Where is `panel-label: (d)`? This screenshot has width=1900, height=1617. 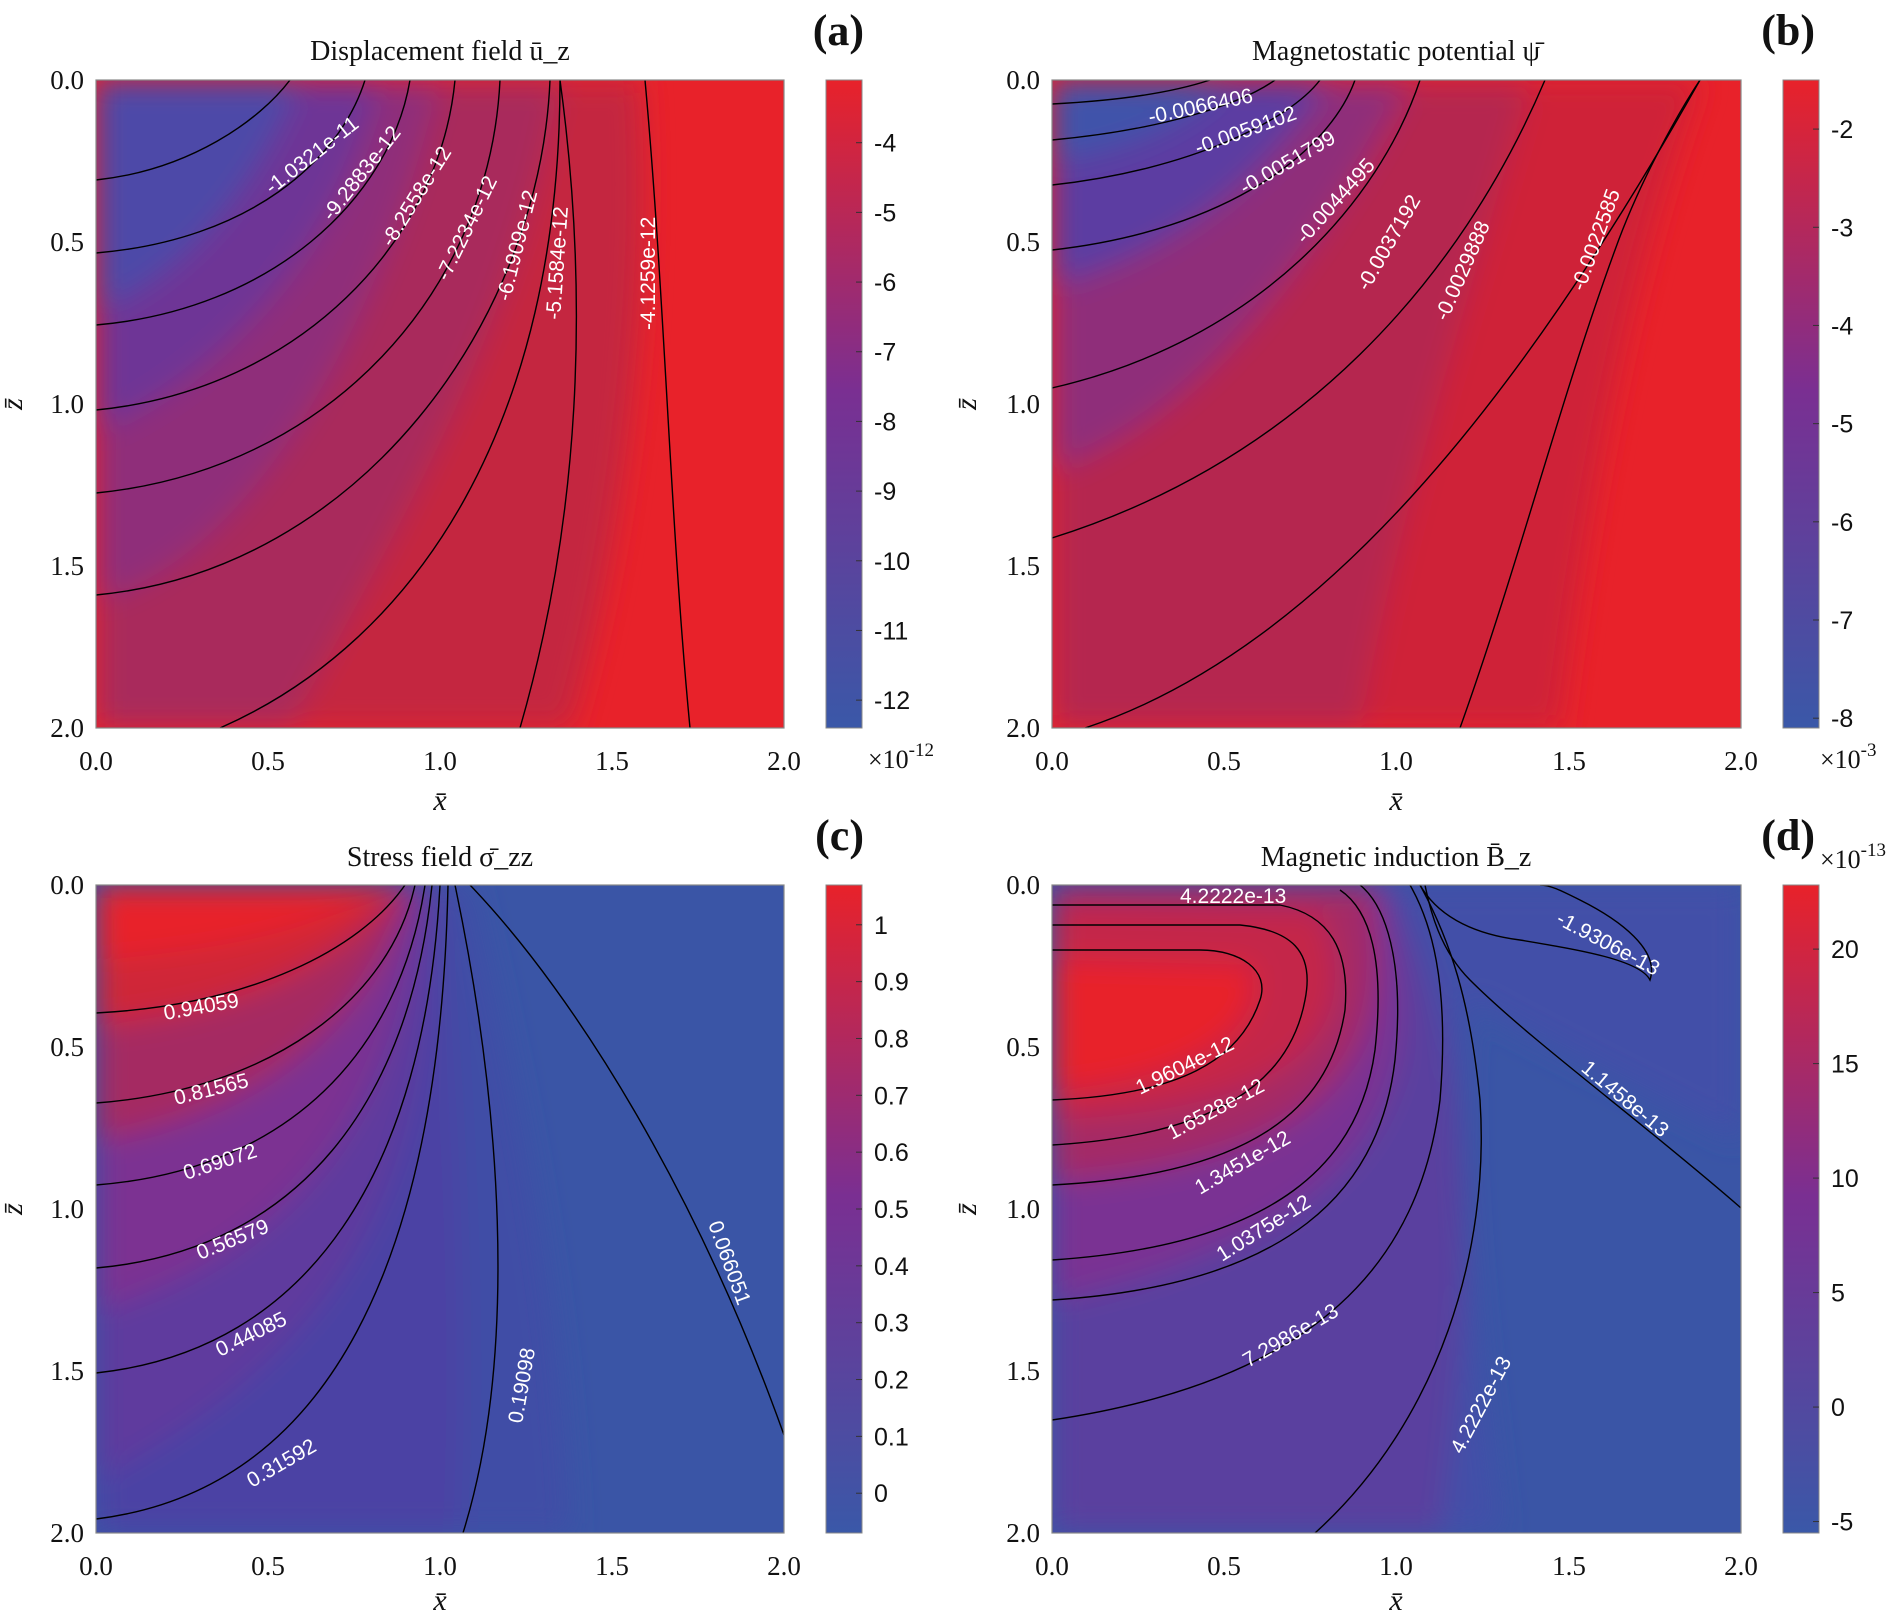
panel-label: (d) is located at coordinates (1788, 835).